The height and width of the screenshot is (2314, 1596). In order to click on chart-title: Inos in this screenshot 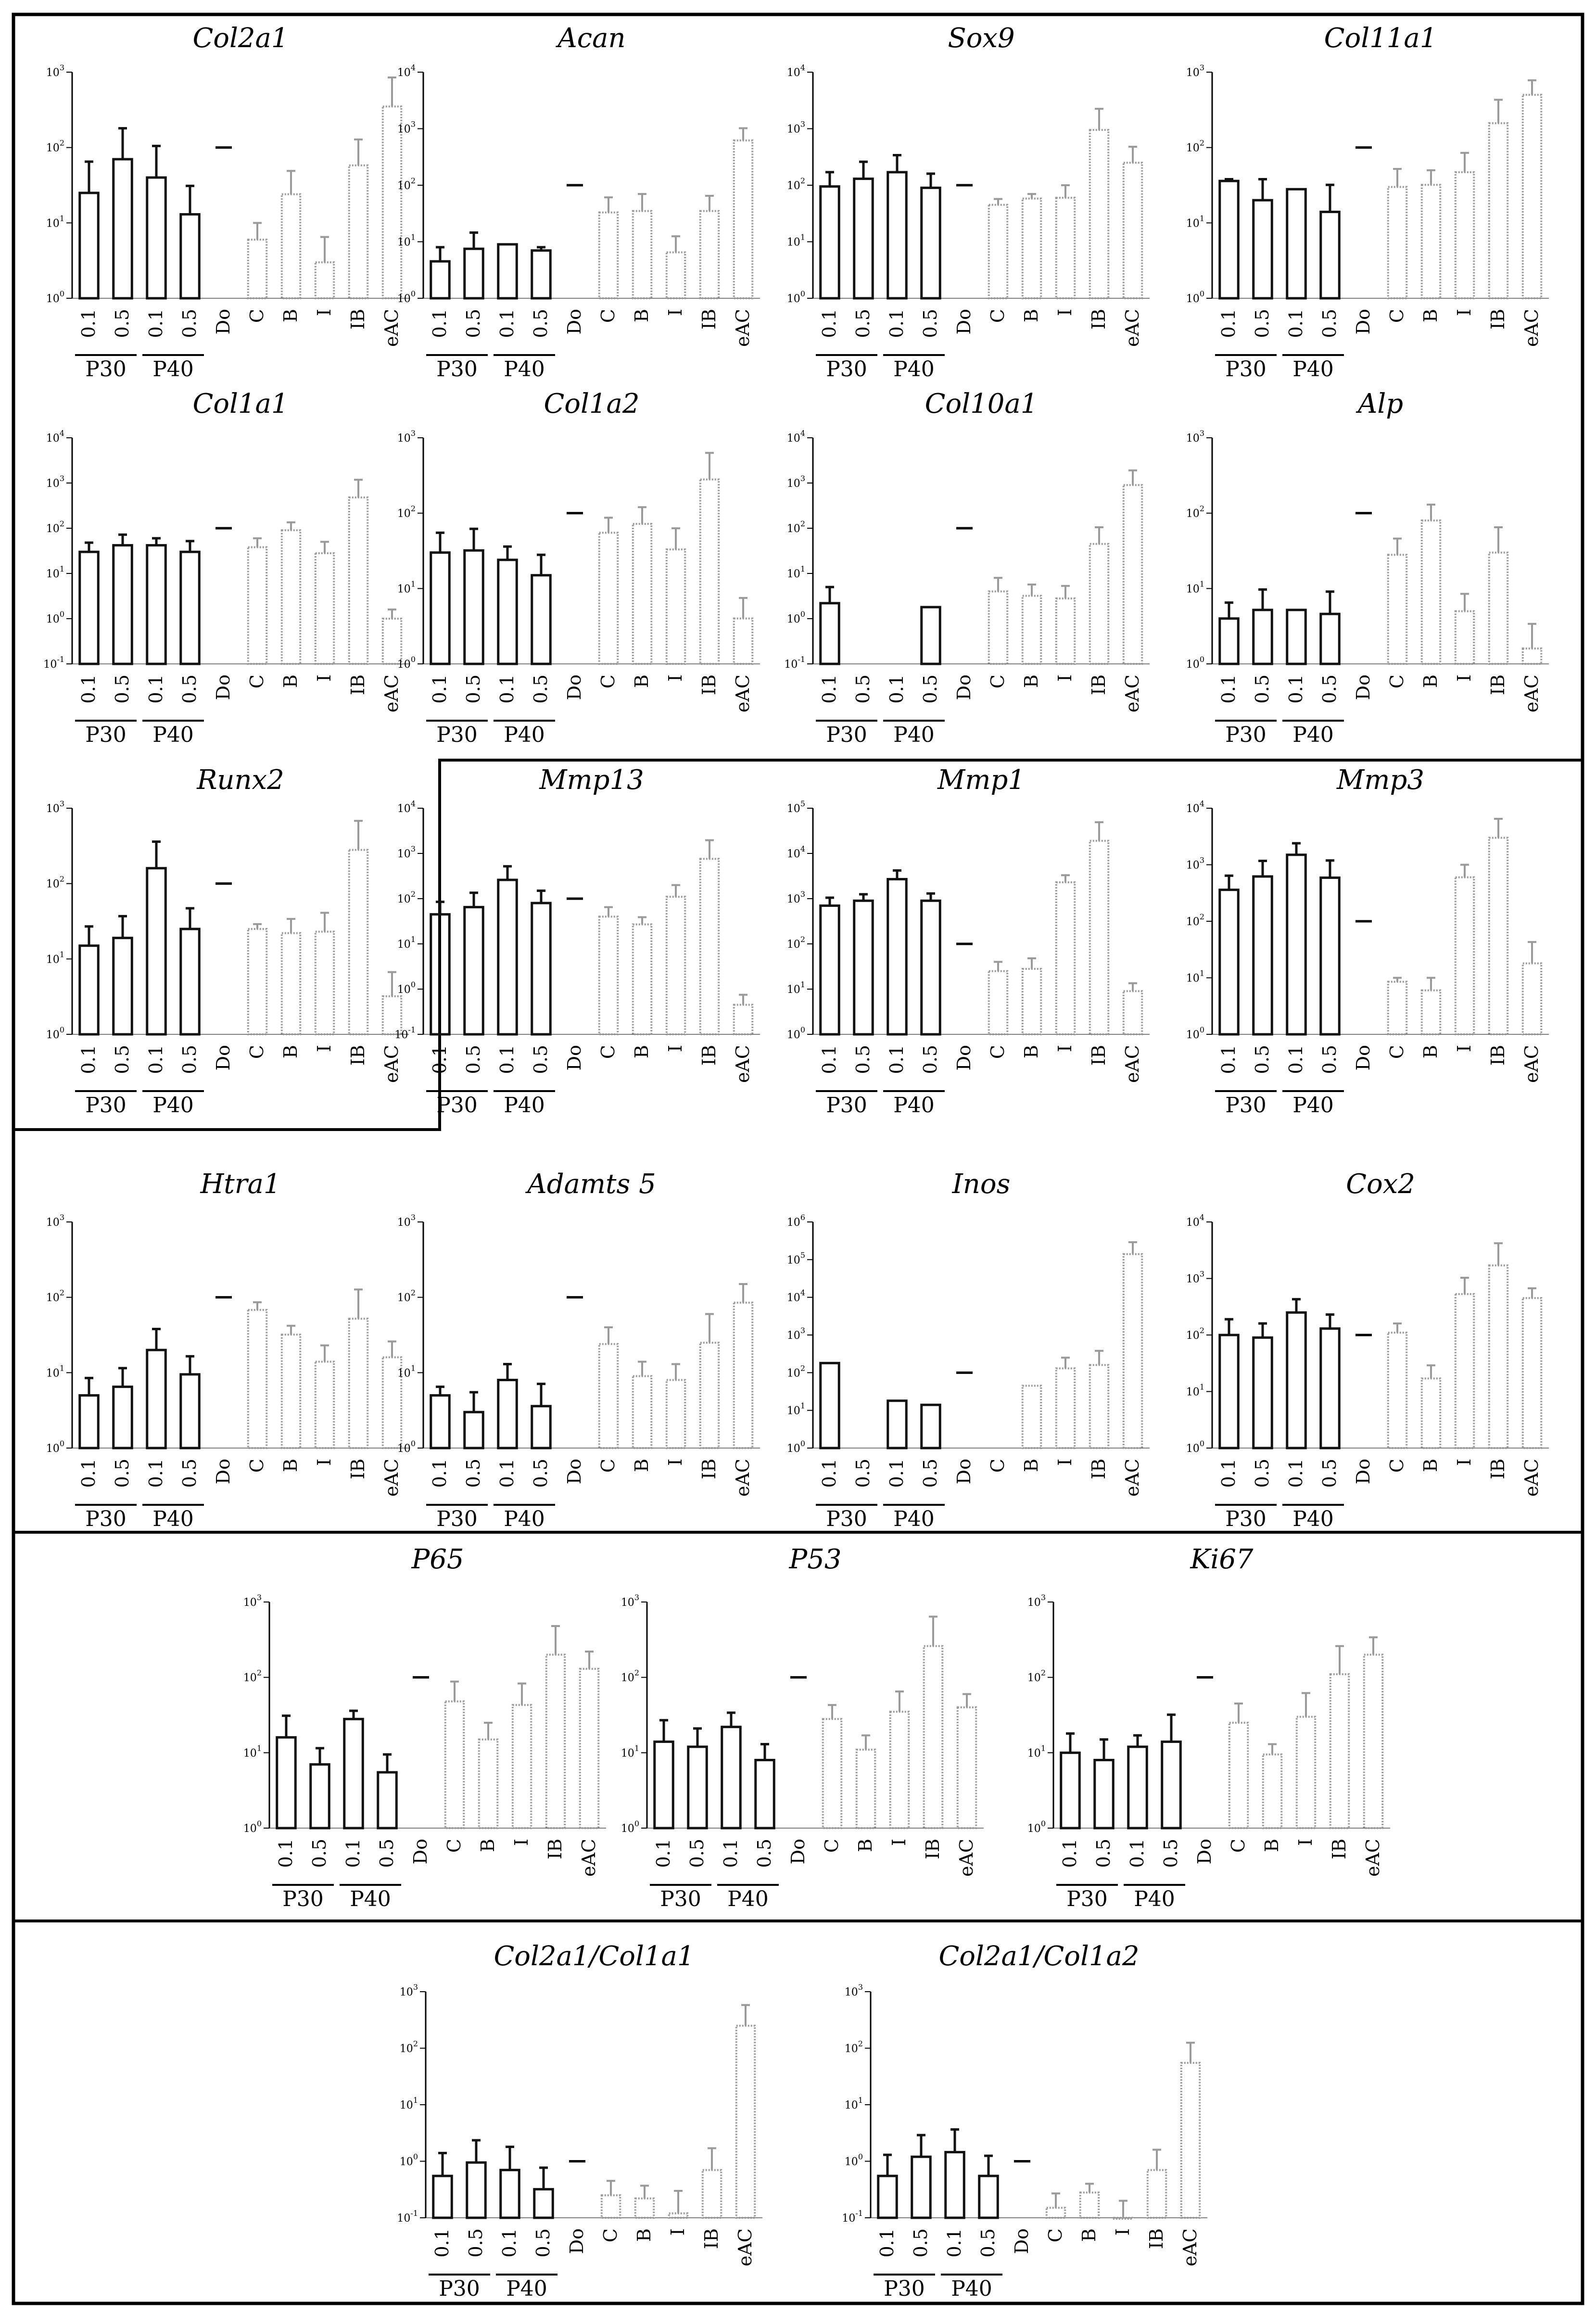, I will do `click(981, 1185)`.